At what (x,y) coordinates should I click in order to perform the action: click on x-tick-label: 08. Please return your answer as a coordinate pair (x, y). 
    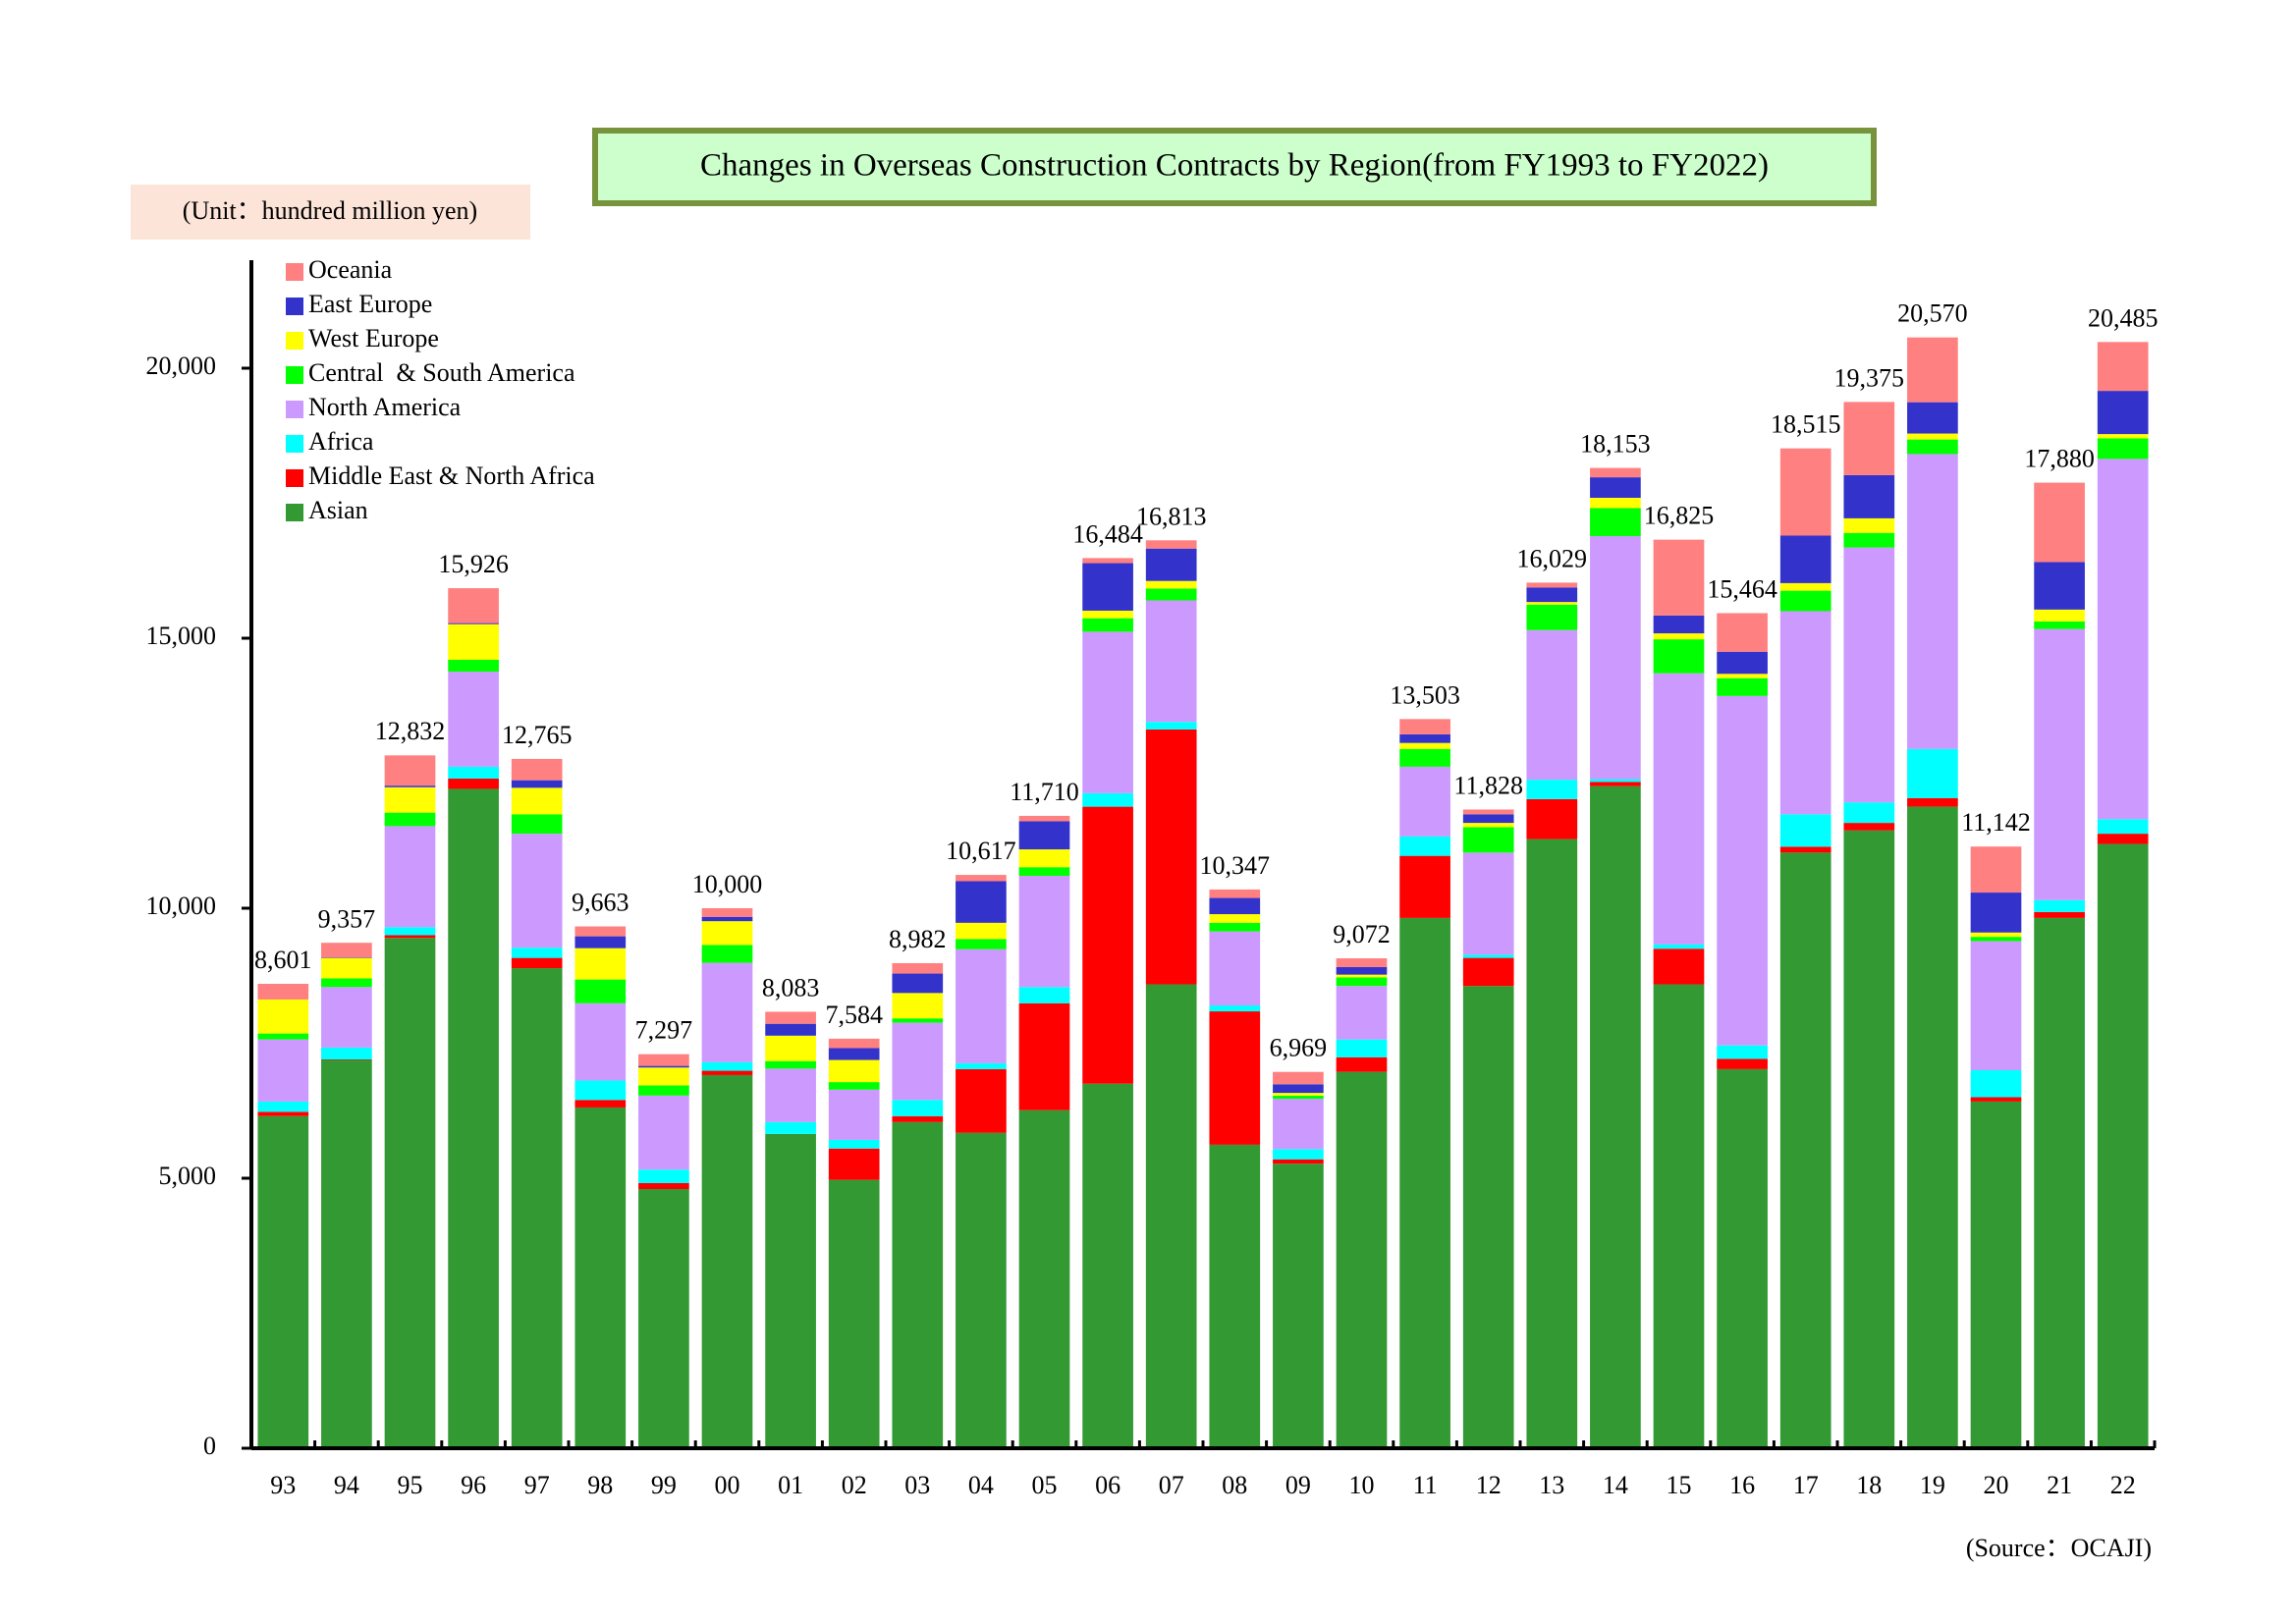
    Looking at the image, I should click on (1234, 1485).